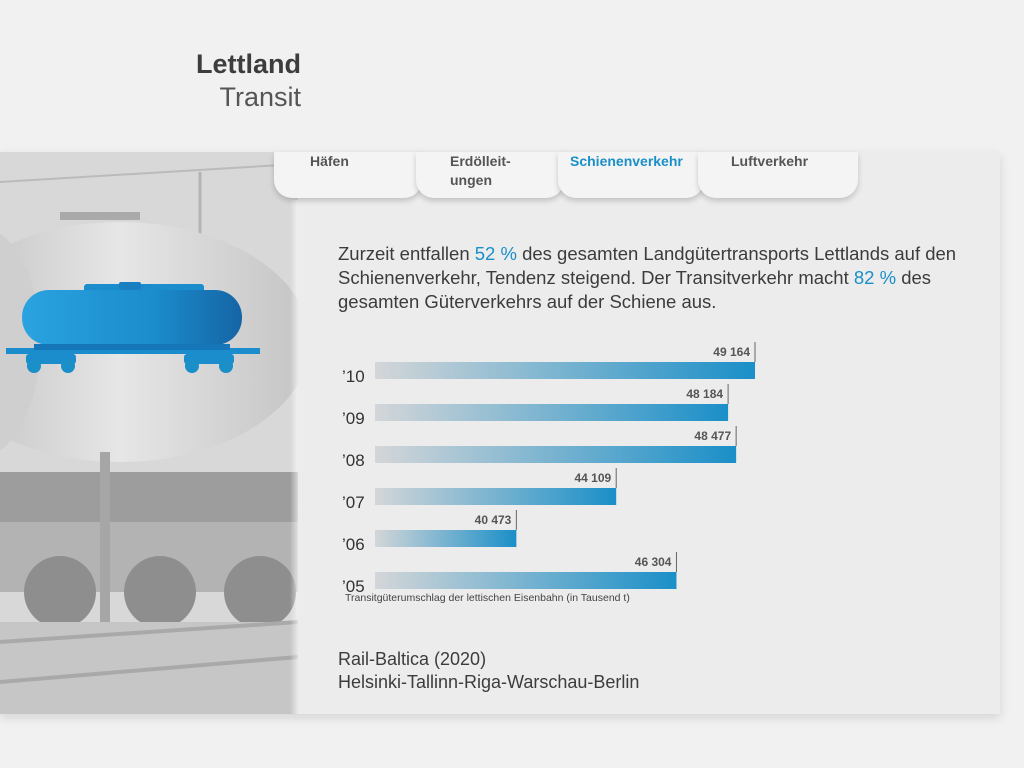  I want to click on bar-value-label: 48 184, so click(704, 394).